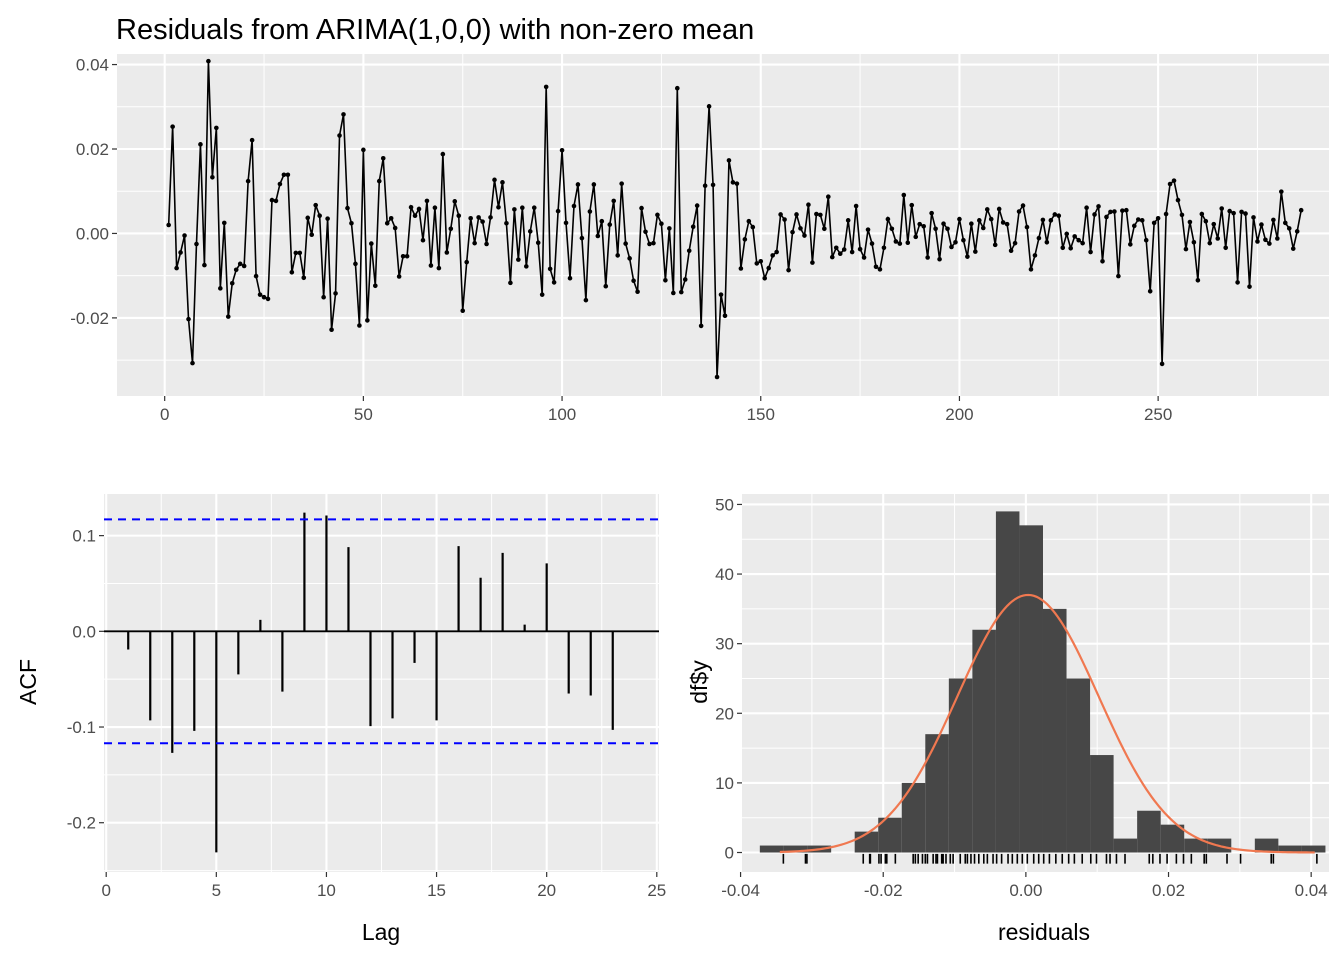 The height and width of the screenshot is (960, 1344). Describe the element at coordinates (1025, 890) in the screenshot. I see `hist-x-tick-label: 0.00` at that location.